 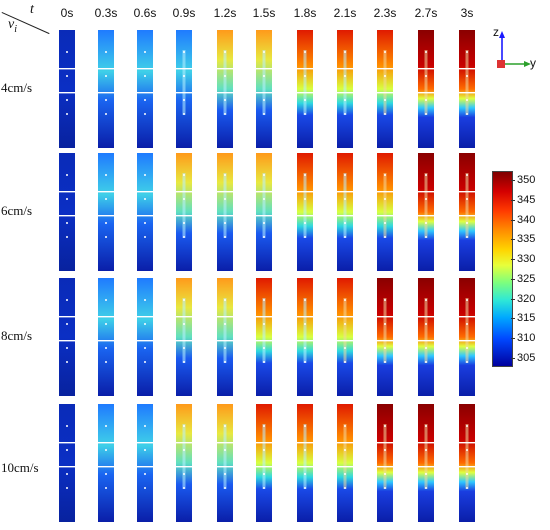 What do you see at coordinates (526, 338) in the screenshot?
I see `colorbar-tick-label: 310` at bounding box center [526, 338].